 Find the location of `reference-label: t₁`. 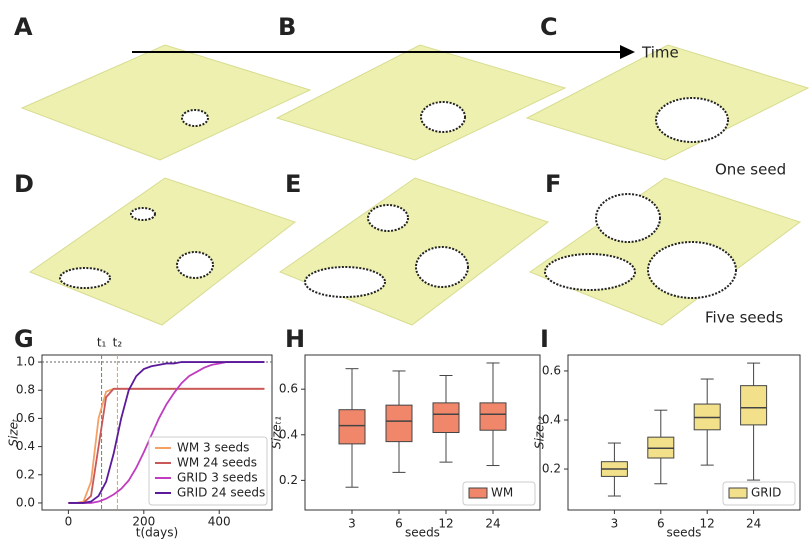

reference-label: t₁ is located at coordinates (102, 343).